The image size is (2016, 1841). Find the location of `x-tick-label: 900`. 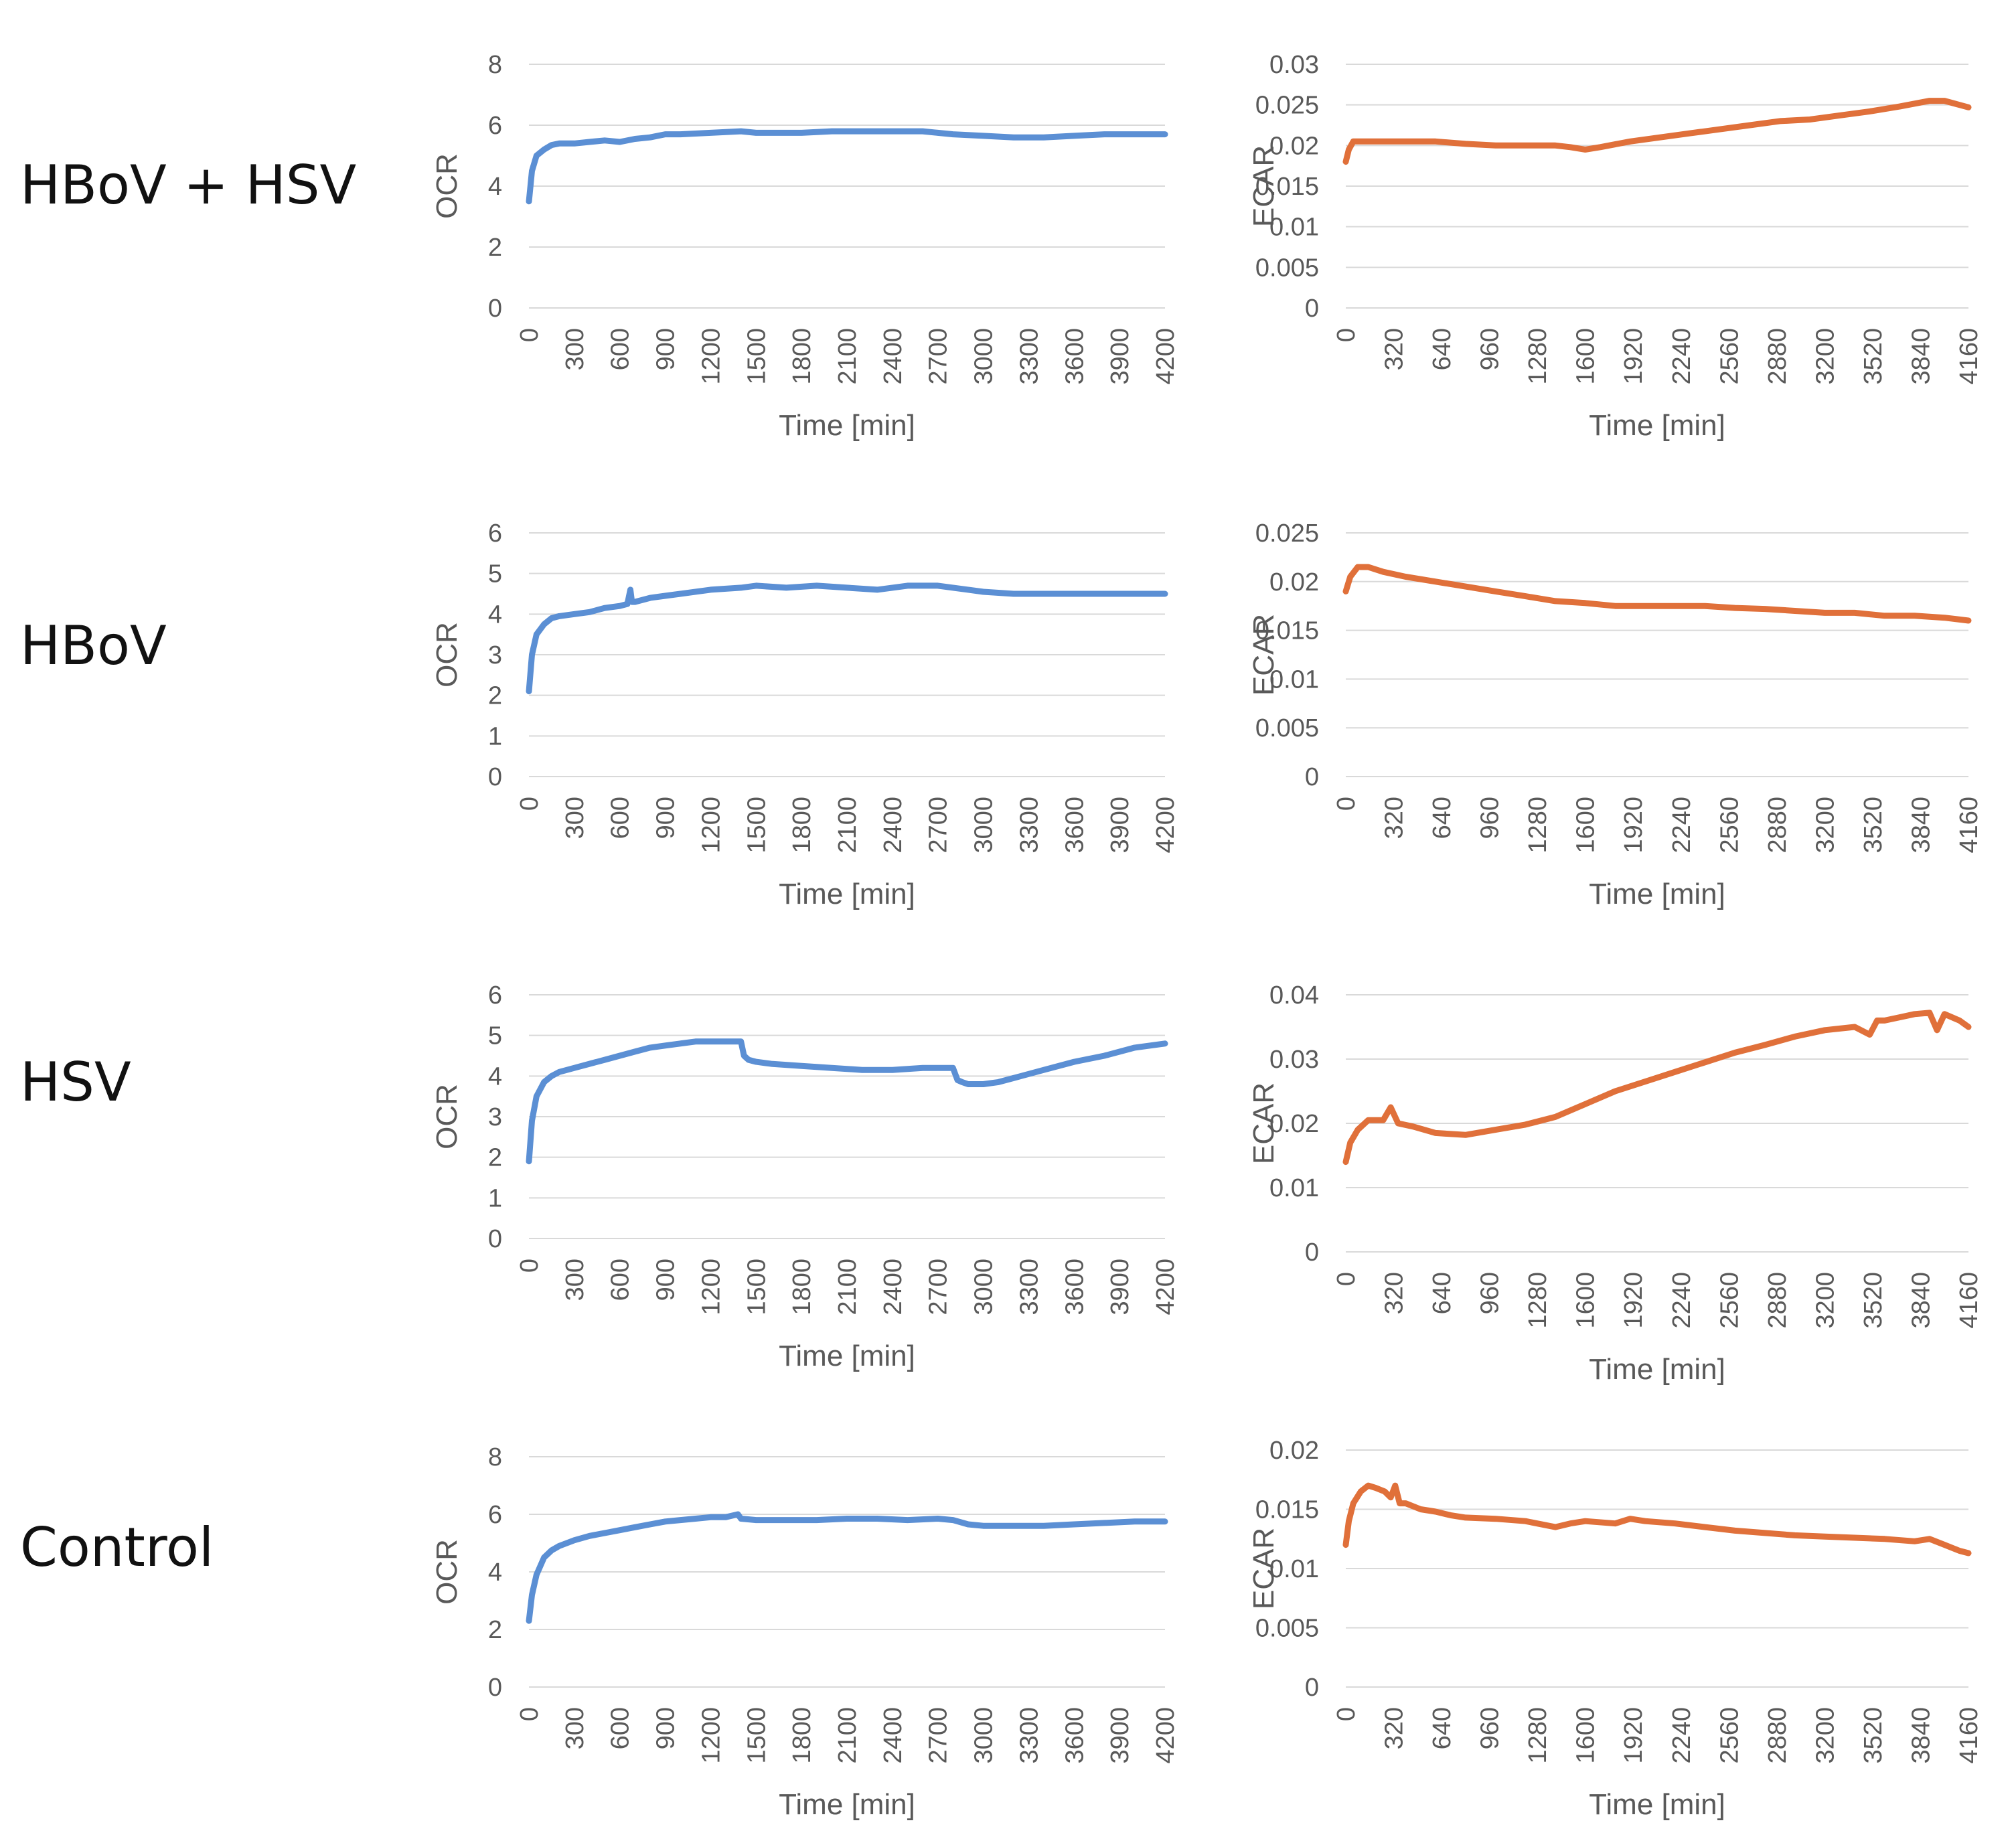

x-tick-label: 900 is located at coordinates (666, 1728).